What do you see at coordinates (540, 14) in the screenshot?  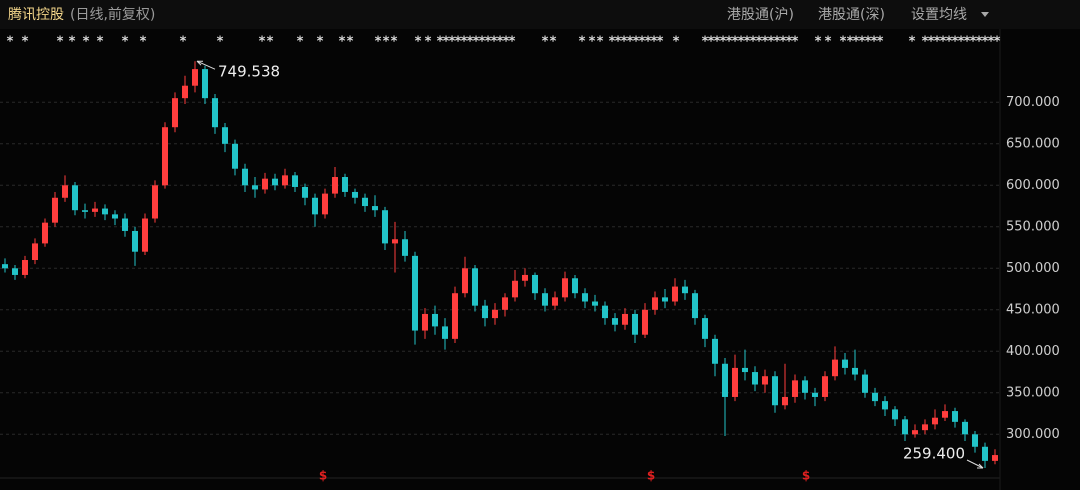 I see `header-bar` at bounding box center [540, 14].